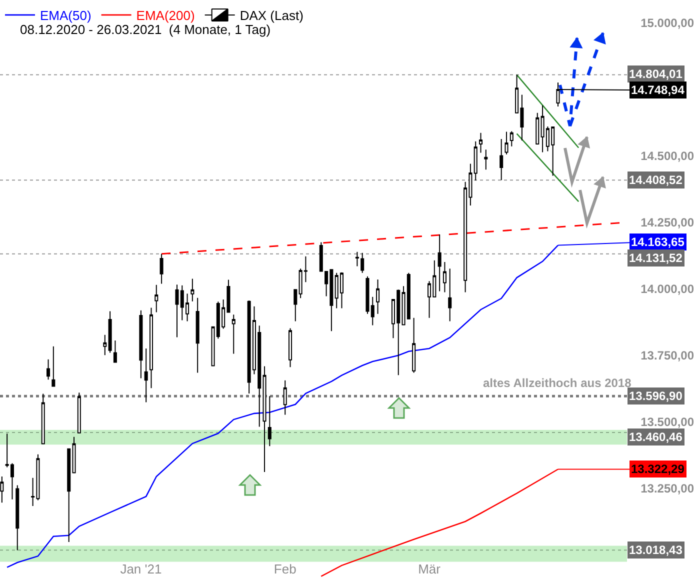  What do you see at coordinates (656, 258) in the screenshot?
I see `ref-line-label: 14.131,52` at bounding box center [656, 258].